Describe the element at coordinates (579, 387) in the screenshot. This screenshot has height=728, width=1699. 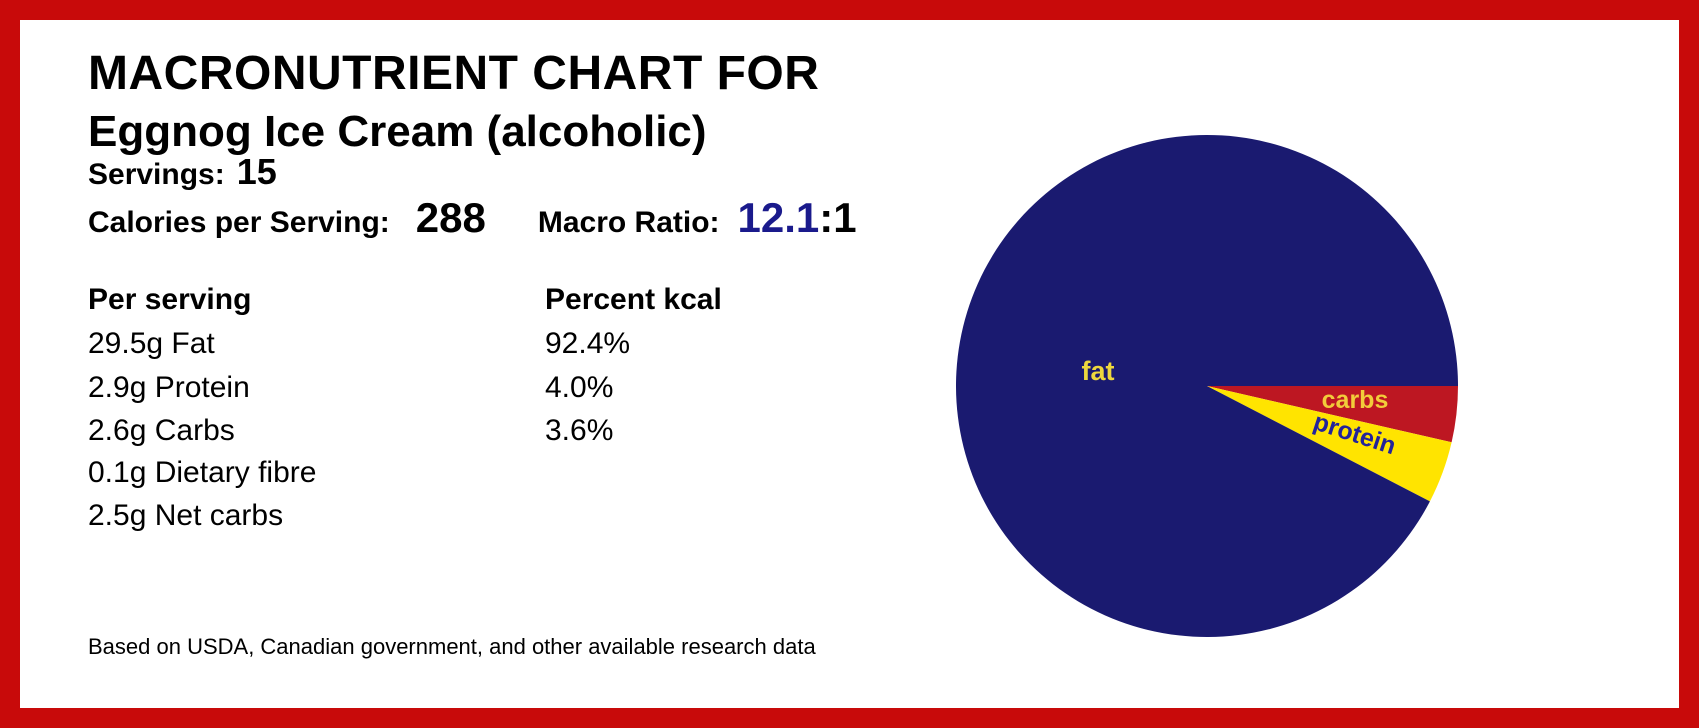
I see `percent-kcal-protein: 4.0%` at that location.